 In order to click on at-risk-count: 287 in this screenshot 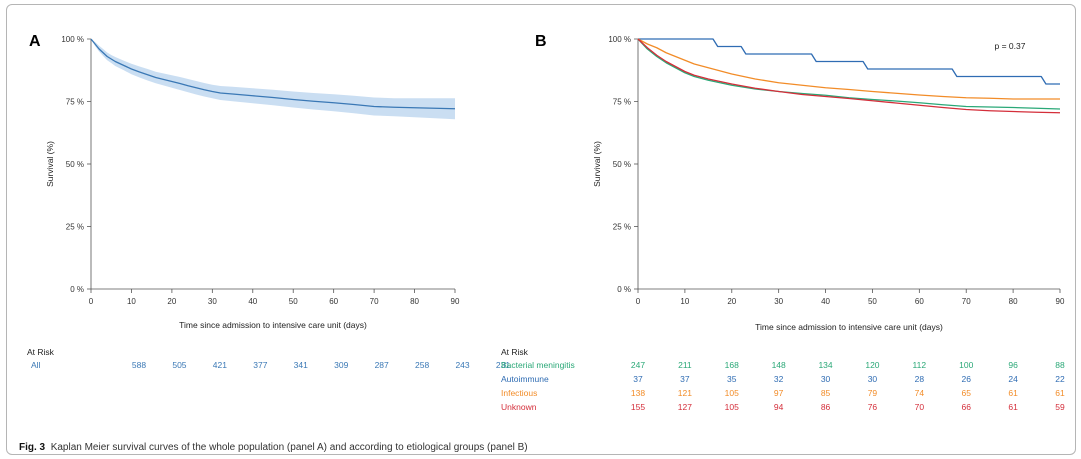, I will do `click(382, 365)`.